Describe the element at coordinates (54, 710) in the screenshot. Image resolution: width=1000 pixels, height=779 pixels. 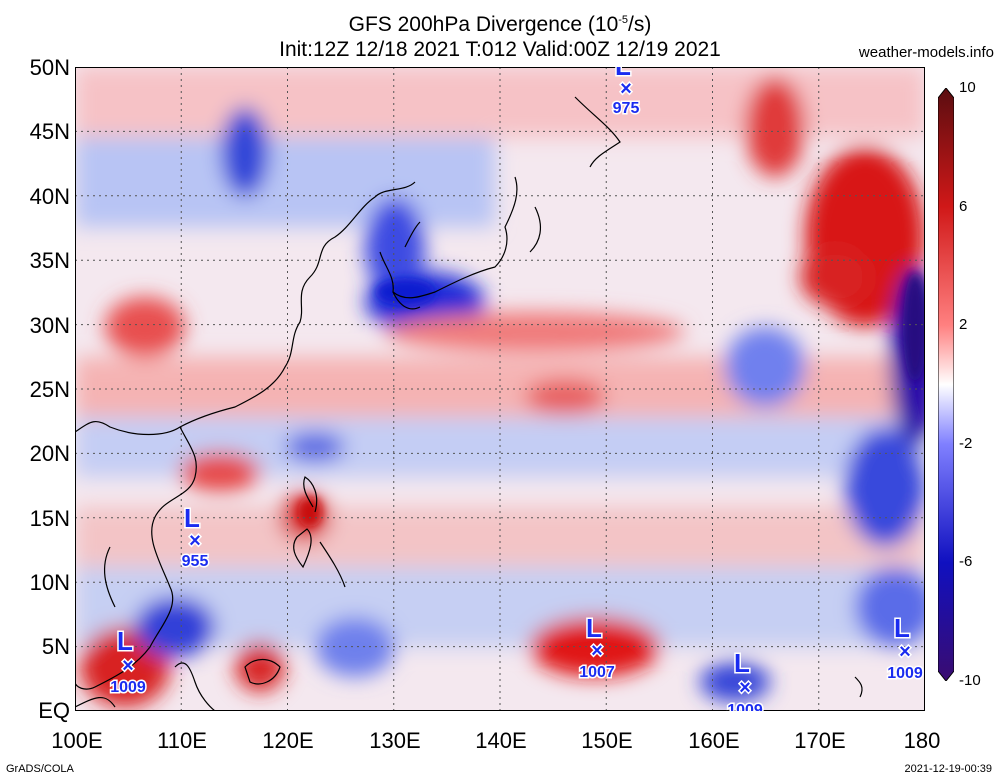
I see `y-label: EQ` at that location.